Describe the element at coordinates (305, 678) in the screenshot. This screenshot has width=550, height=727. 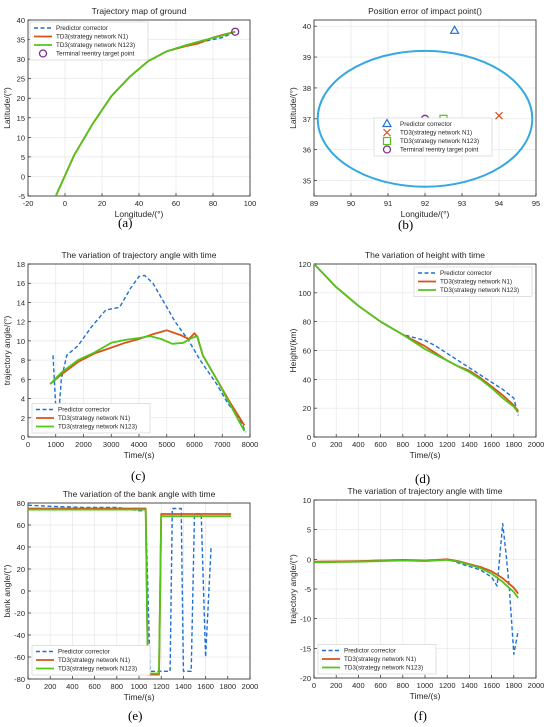
I see `ytick-label-f-0: -20` at that location.